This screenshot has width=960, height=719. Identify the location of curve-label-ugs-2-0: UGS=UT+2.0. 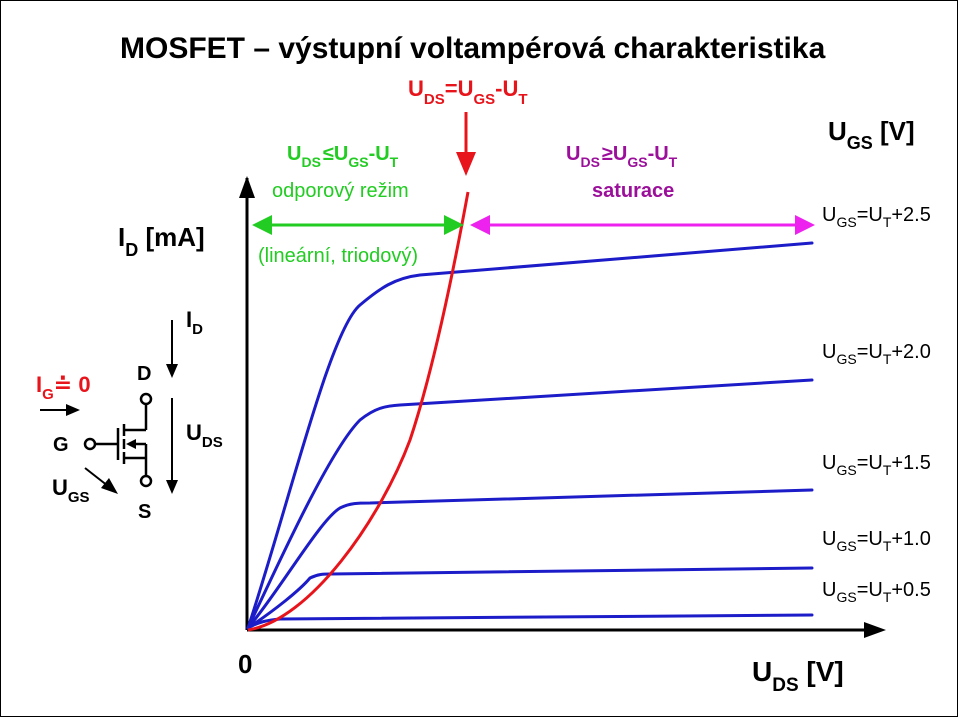
(876, 354).